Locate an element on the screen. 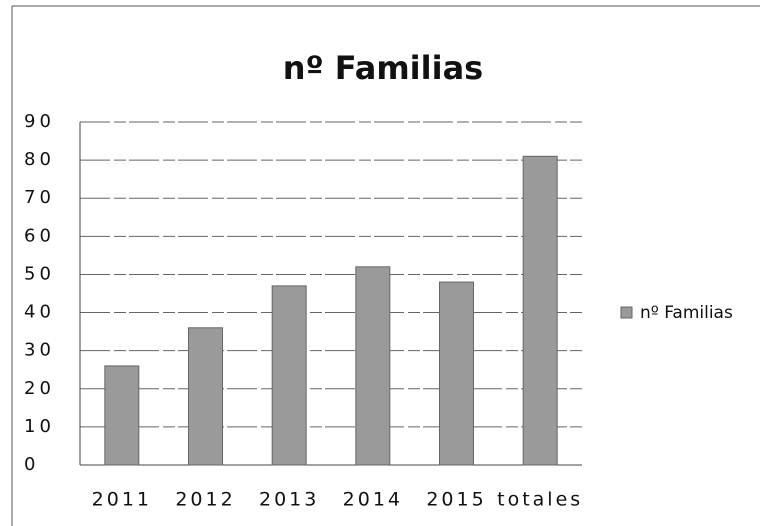 This screenshot has height=526, width=766. x-tick-label: 2014 is located at coordinates (373, 500).